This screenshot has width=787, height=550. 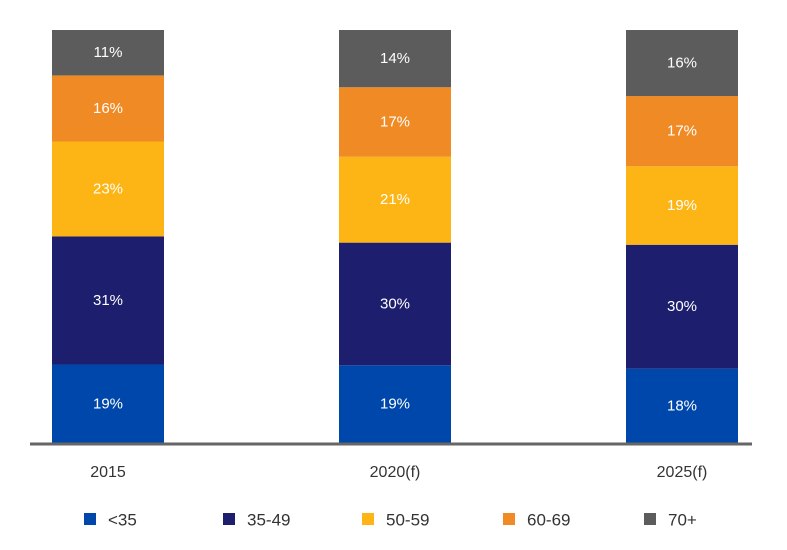 What do you see at coordinates (509, 519) in the screenshot?
I see `legend-swatch-s3` at bounding box center [509, 519].